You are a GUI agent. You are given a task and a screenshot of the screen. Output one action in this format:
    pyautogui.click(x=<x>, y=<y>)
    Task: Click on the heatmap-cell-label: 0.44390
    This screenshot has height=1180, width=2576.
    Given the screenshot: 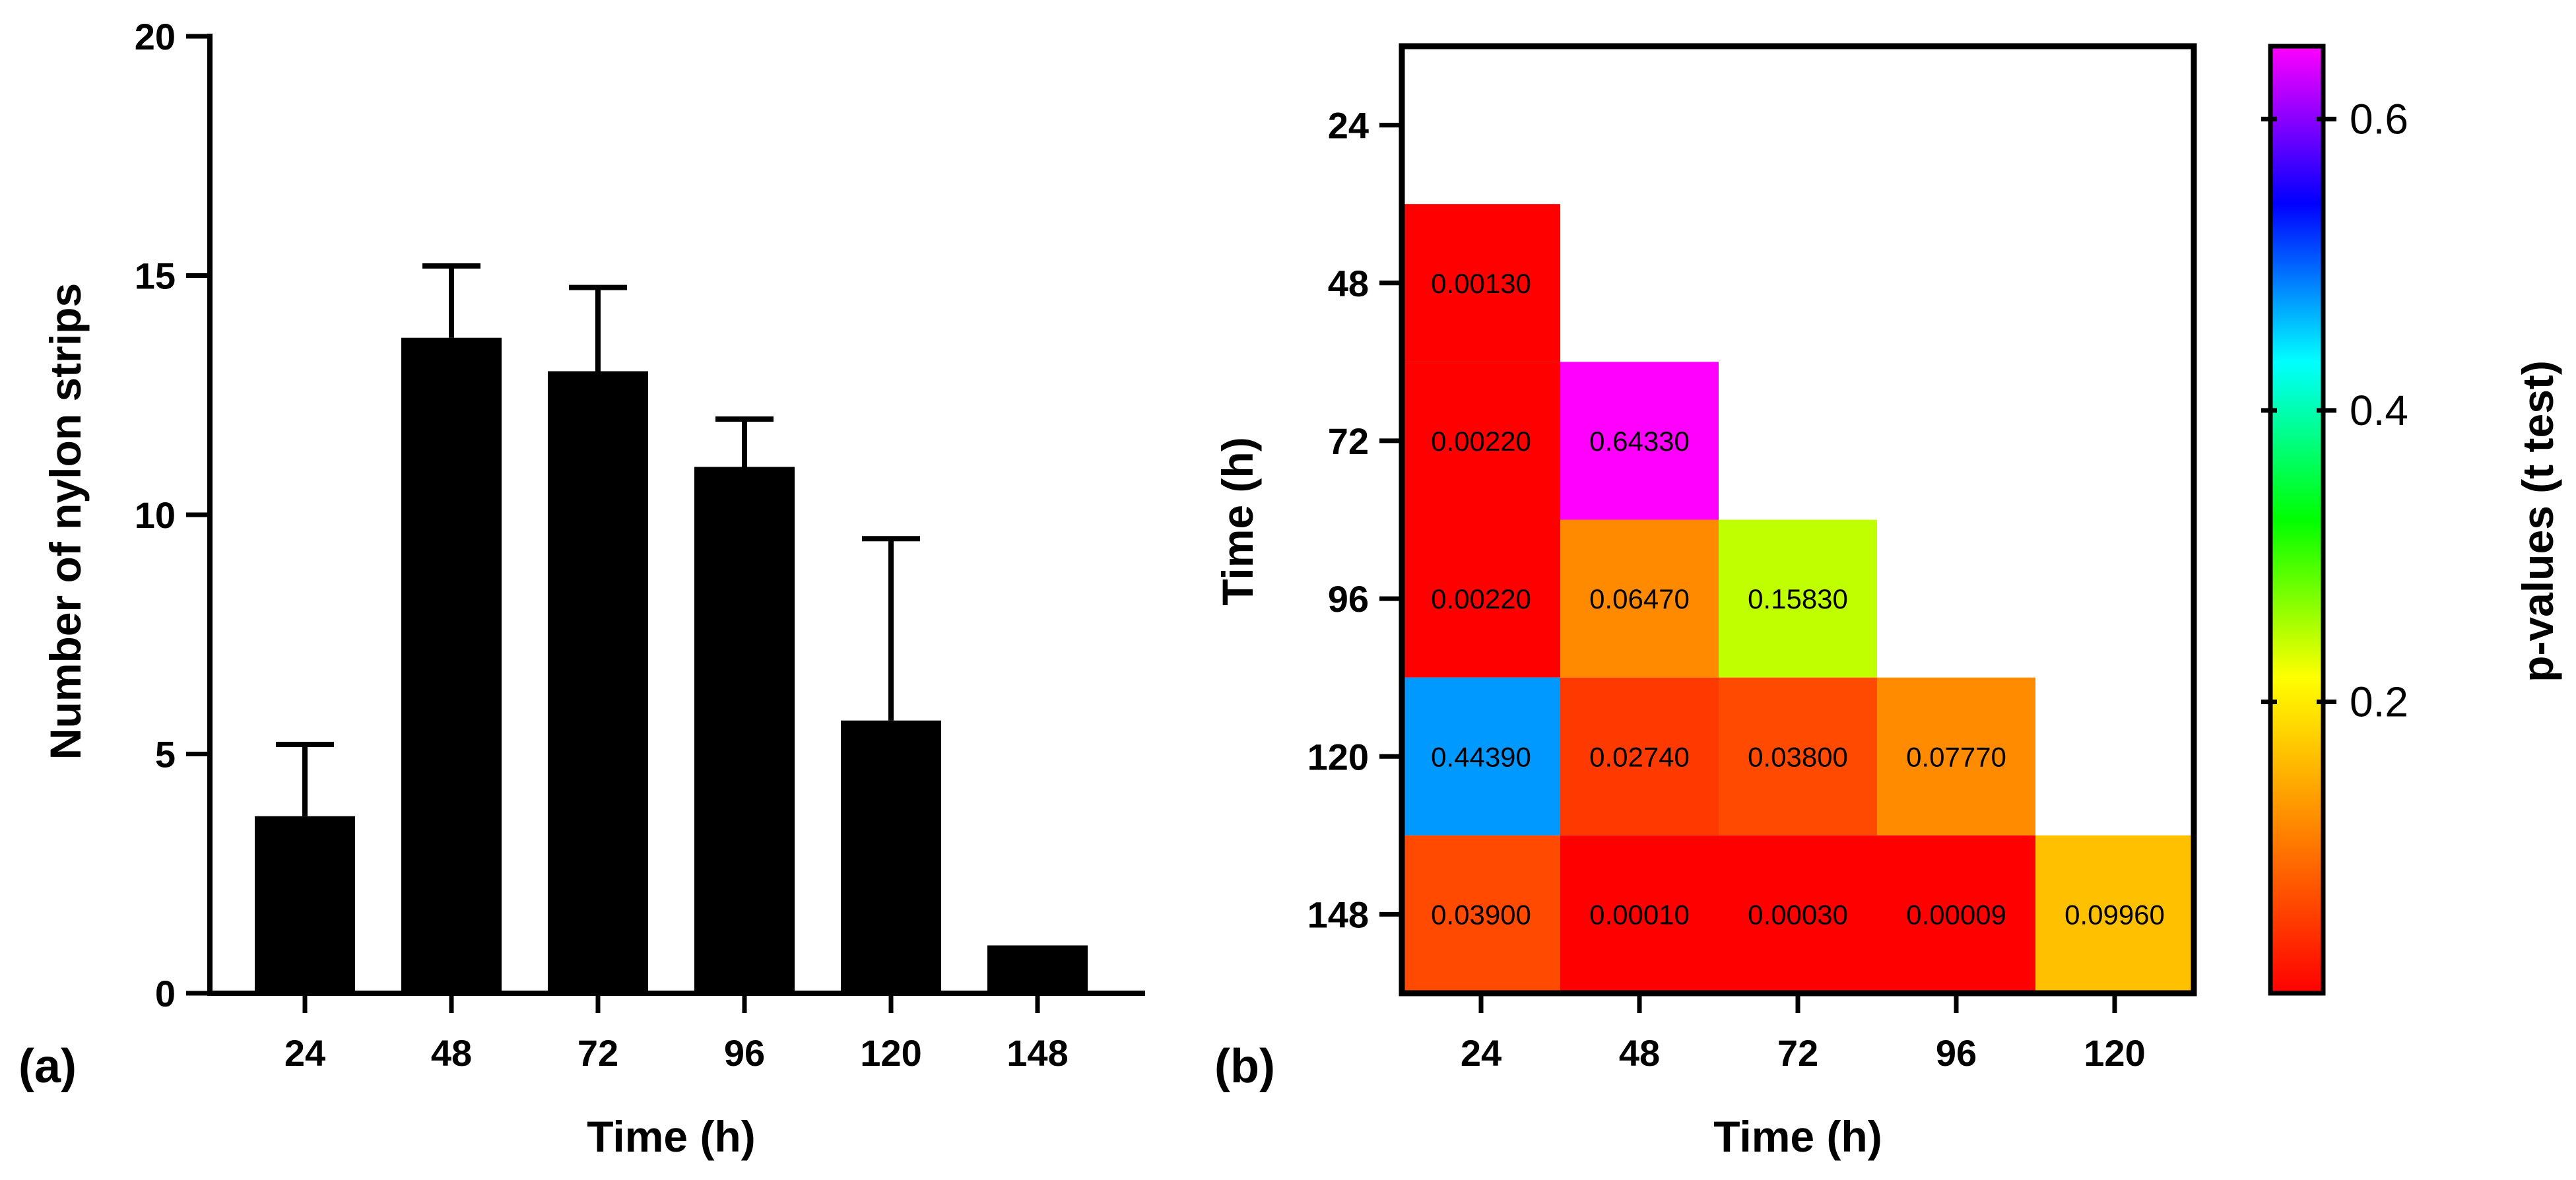 What is the action you would take?
    pyautogui.click(x=1481, y=756)
    